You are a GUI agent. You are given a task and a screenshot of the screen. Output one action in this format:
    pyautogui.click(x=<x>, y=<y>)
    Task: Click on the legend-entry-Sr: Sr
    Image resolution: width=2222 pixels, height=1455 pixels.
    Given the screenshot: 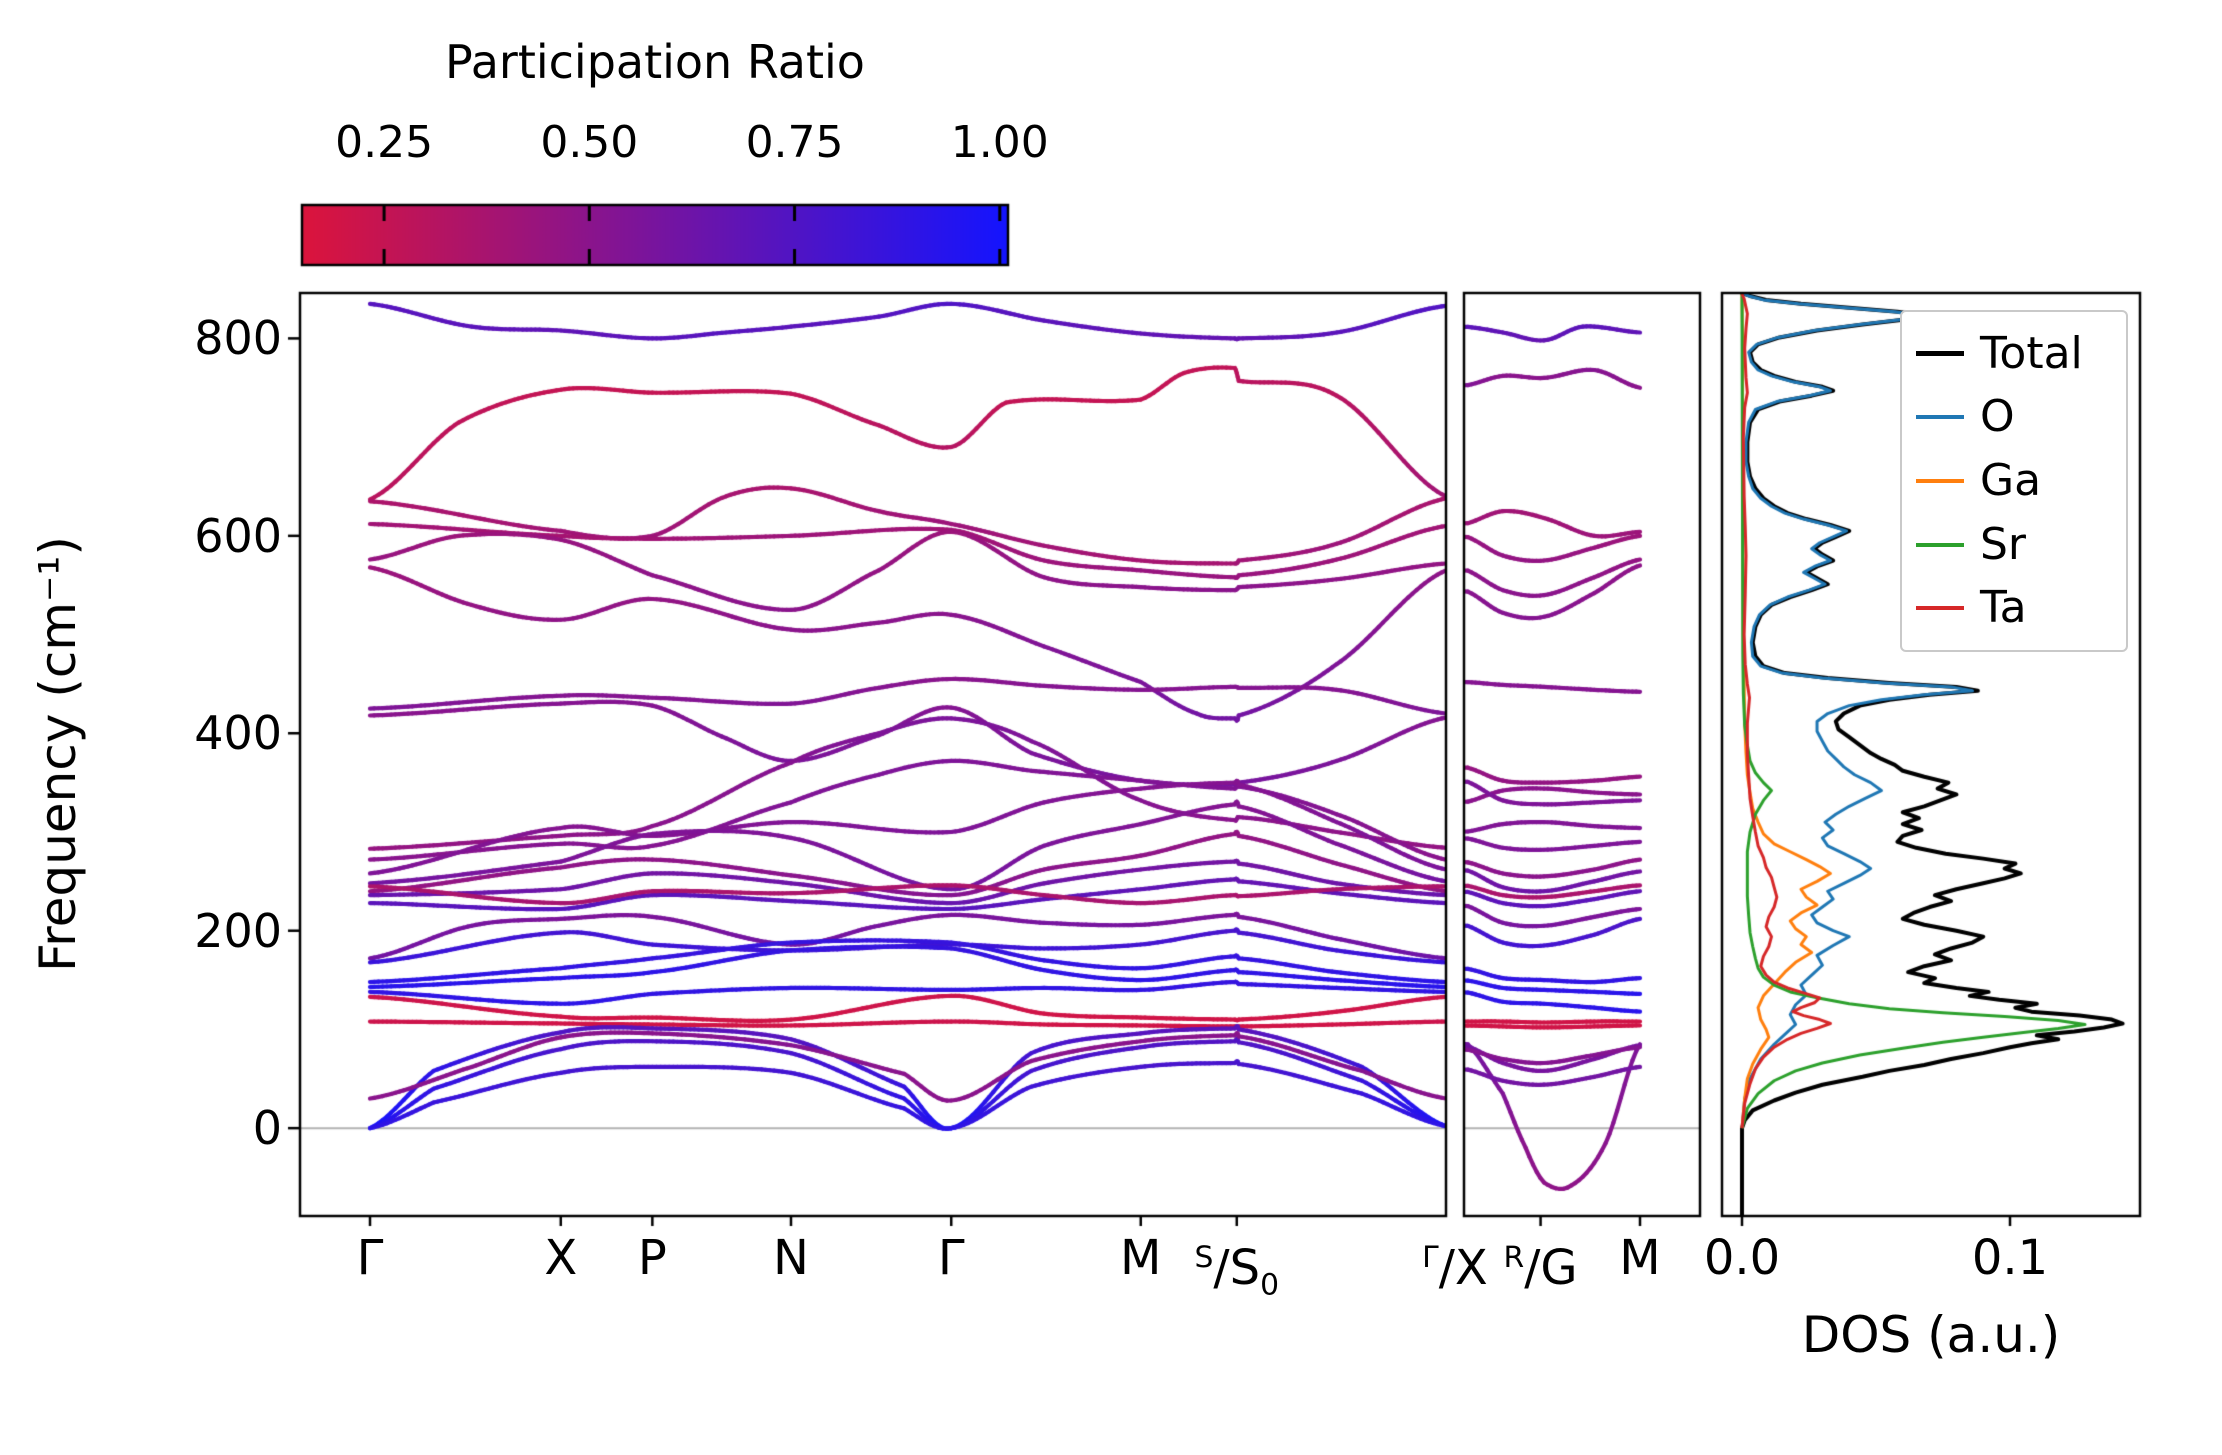 What is the action you would take?
    pyautogui.click(x=2021, y=544)
    